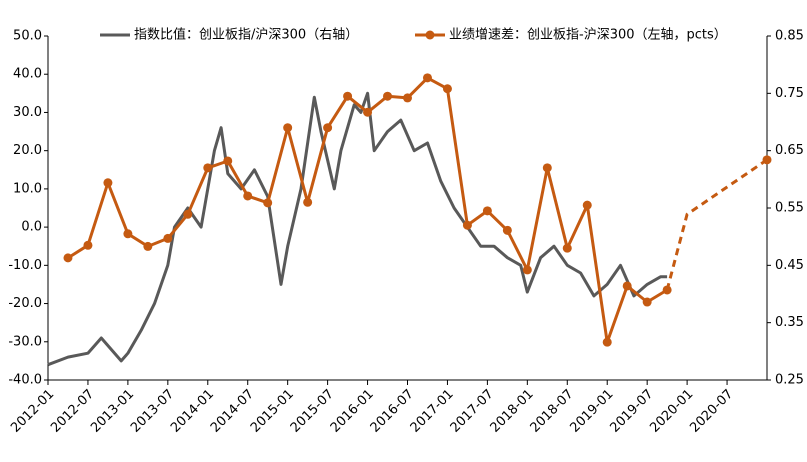 The image size is (807, 462). What do you see at coordinates (588, 35) in the screenshot?
I see `legend-label: 业绩增速差：创业板指-沪深300（左轴，pcts）` at bounding box center [588, 35].